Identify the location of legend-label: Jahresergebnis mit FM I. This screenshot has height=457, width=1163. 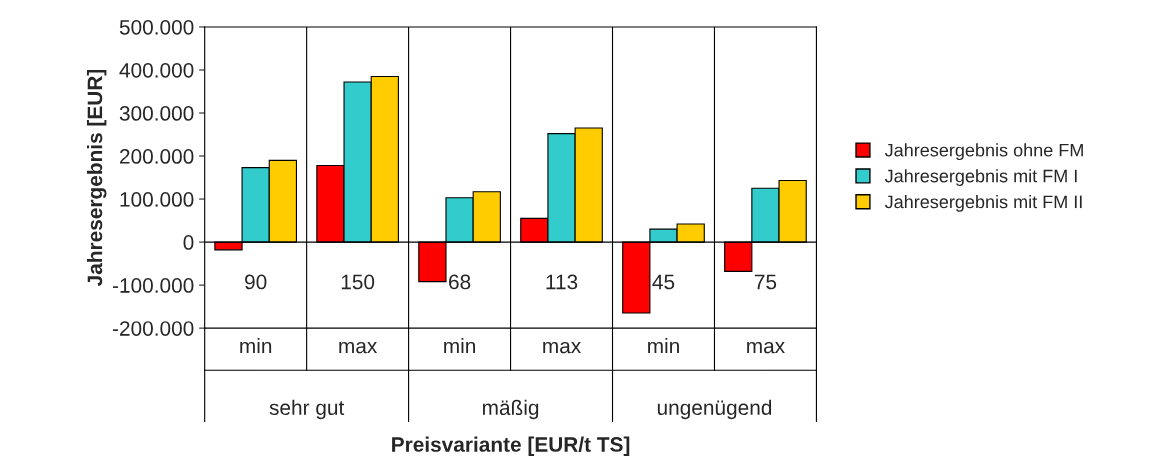
(980, 177).